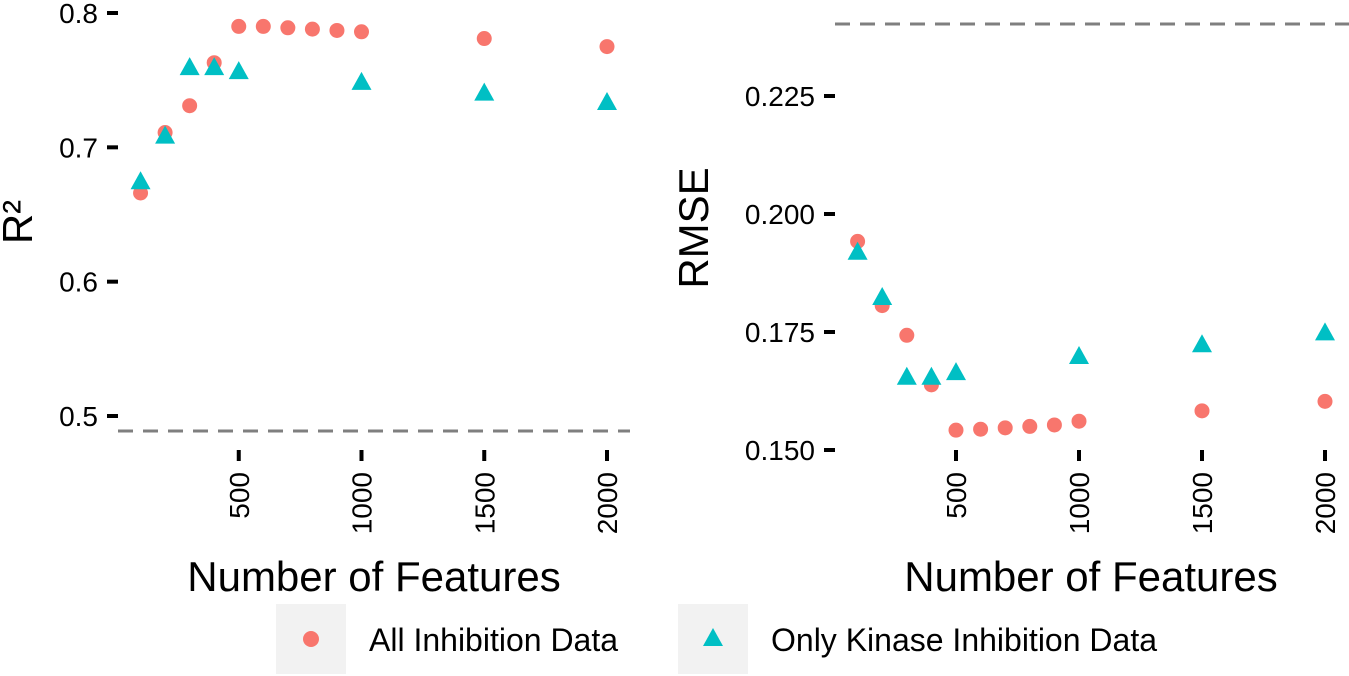 The height and width of the screenshot is (676, 1349). What do you see at coordinates (780, 214) in the screenshot?
I see `rmse-y-tick-label: 0.200` at bounding box center [780, 214].